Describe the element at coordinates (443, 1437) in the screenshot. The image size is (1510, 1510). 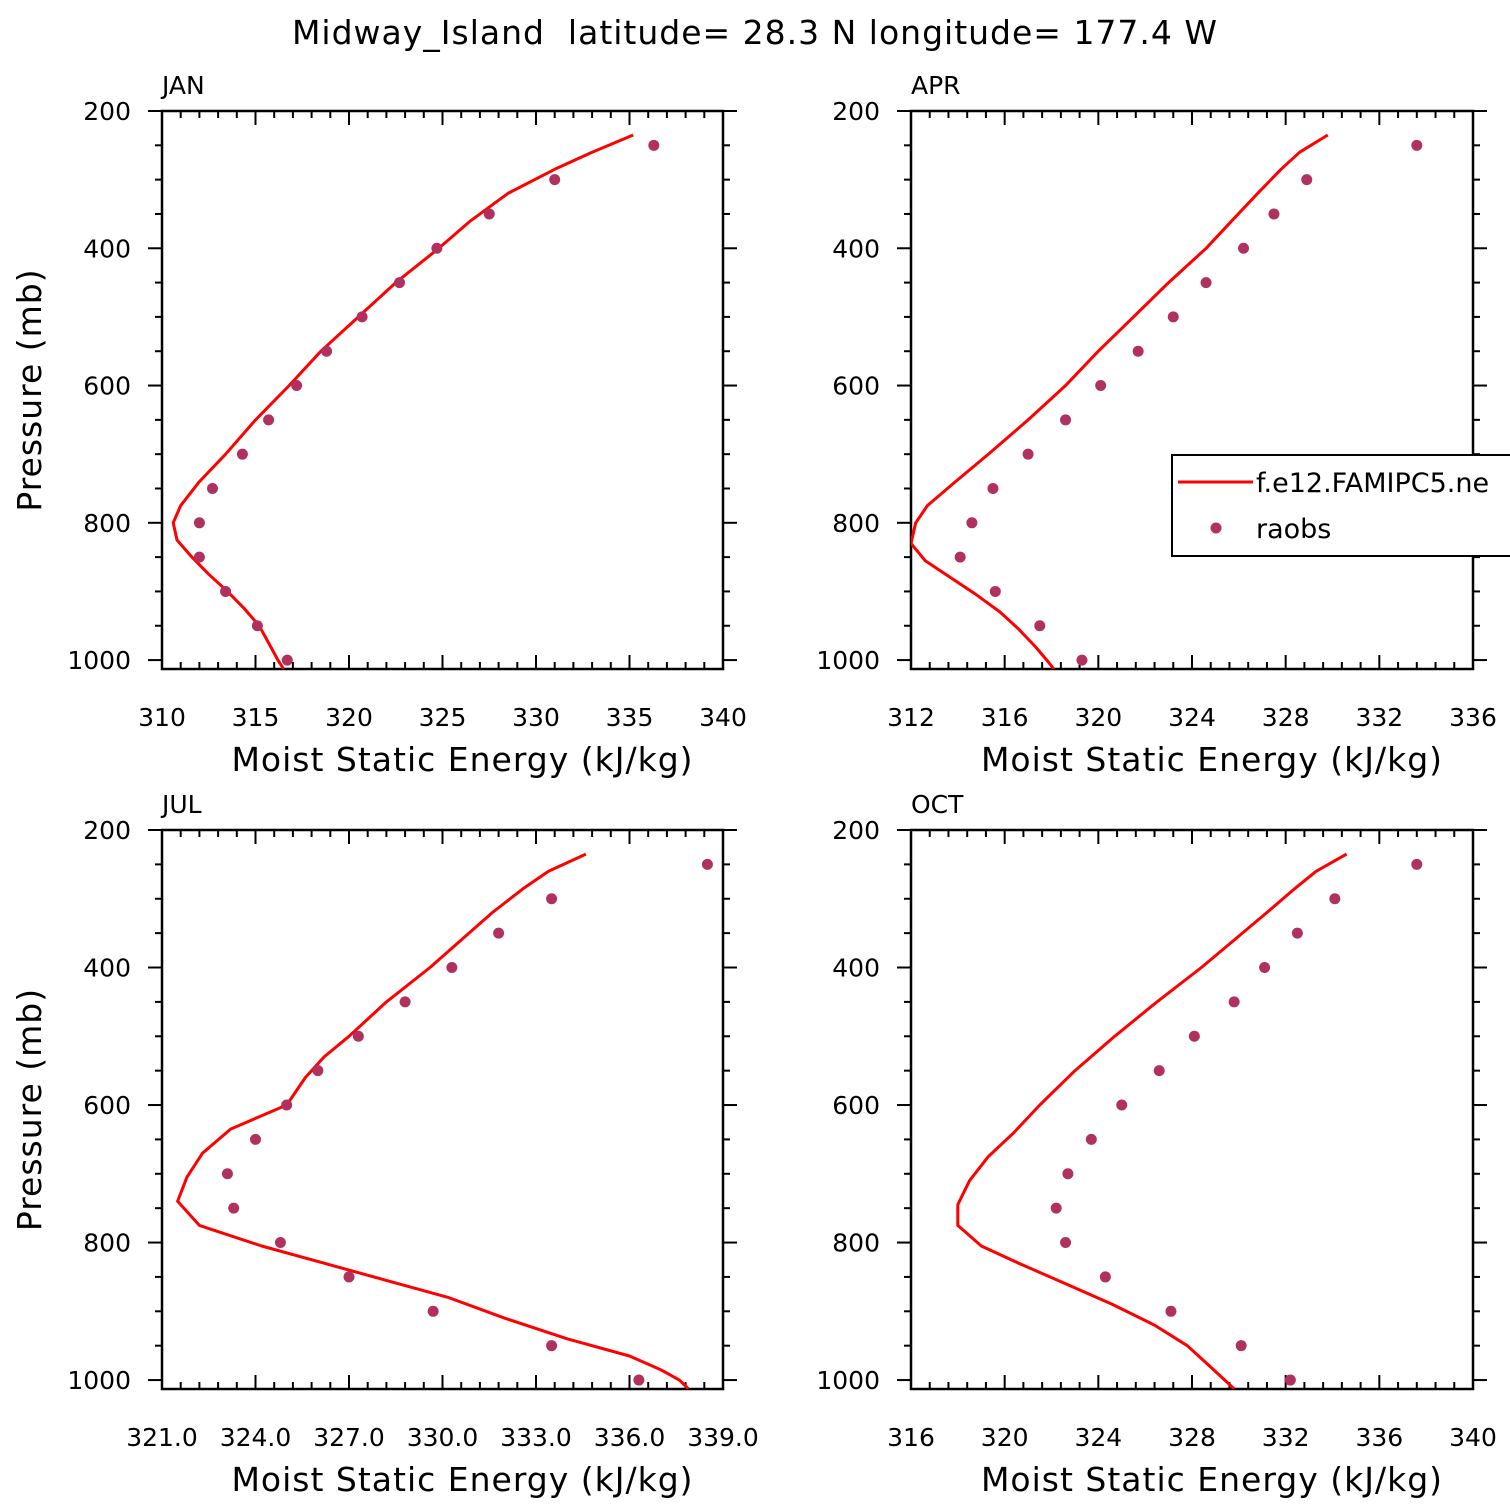
I see `x-tick-label: 330.0` at that location.